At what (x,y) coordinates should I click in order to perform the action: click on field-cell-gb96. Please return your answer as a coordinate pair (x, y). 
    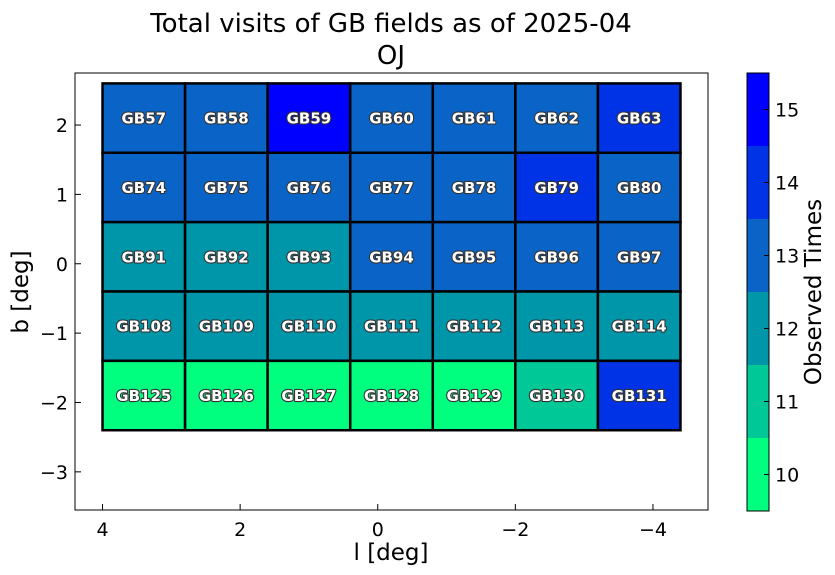
    Looking at the image, I should click on (557, 256).